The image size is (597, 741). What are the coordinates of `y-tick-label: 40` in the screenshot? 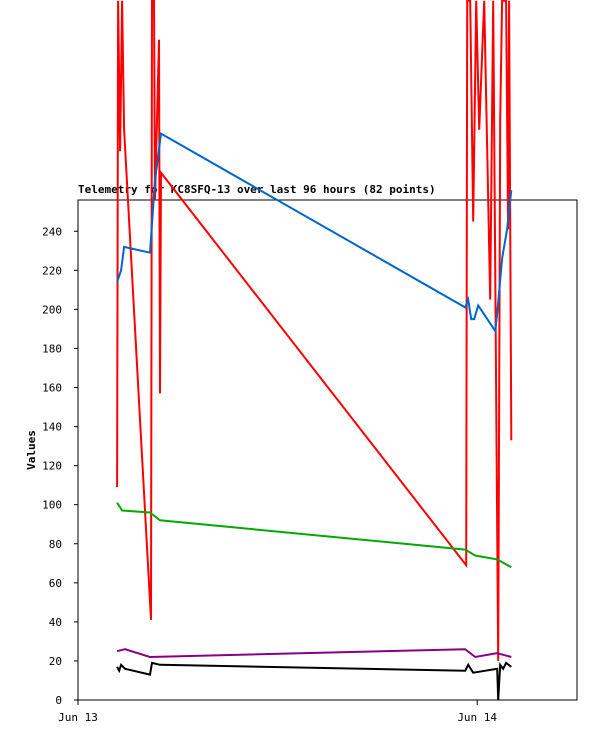 It's located at (55, 622).